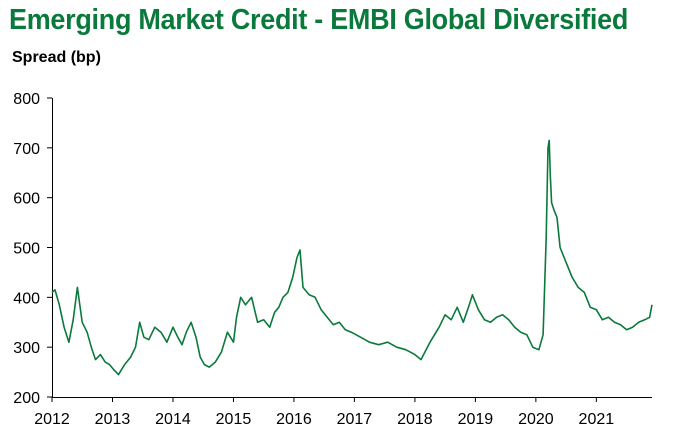 This screenshot has height=441, width=687. Describe the element at coordinates (536, 419) in the screenshot. I see `x-tick-label: 2020` at that location.